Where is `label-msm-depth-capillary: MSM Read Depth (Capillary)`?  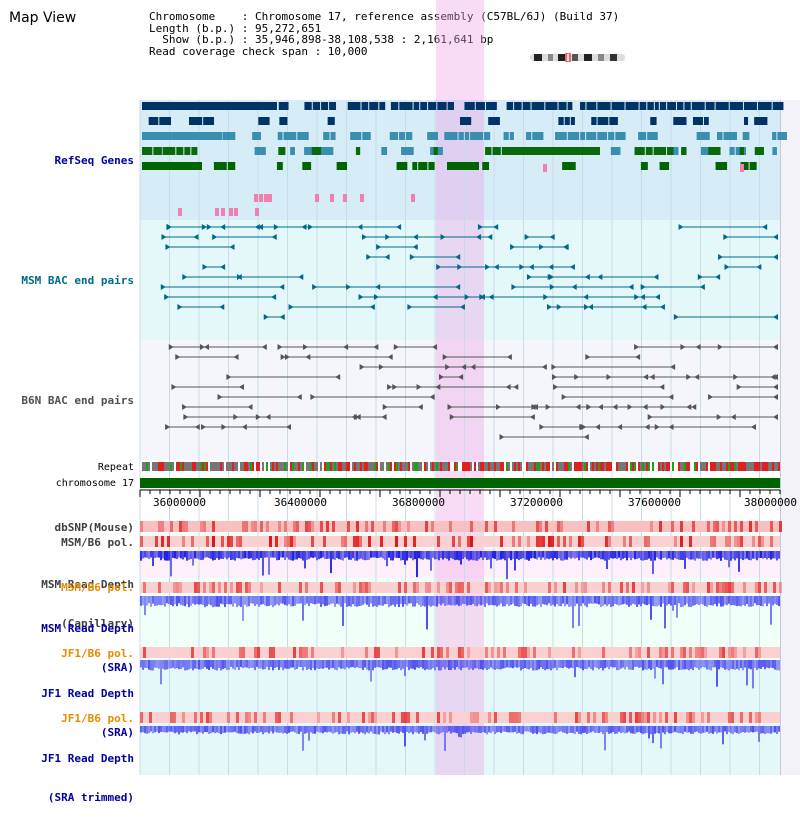 label-msm-depth-capillary: MSM Read Depth (Capillary) is located at coordinates (67, 597).